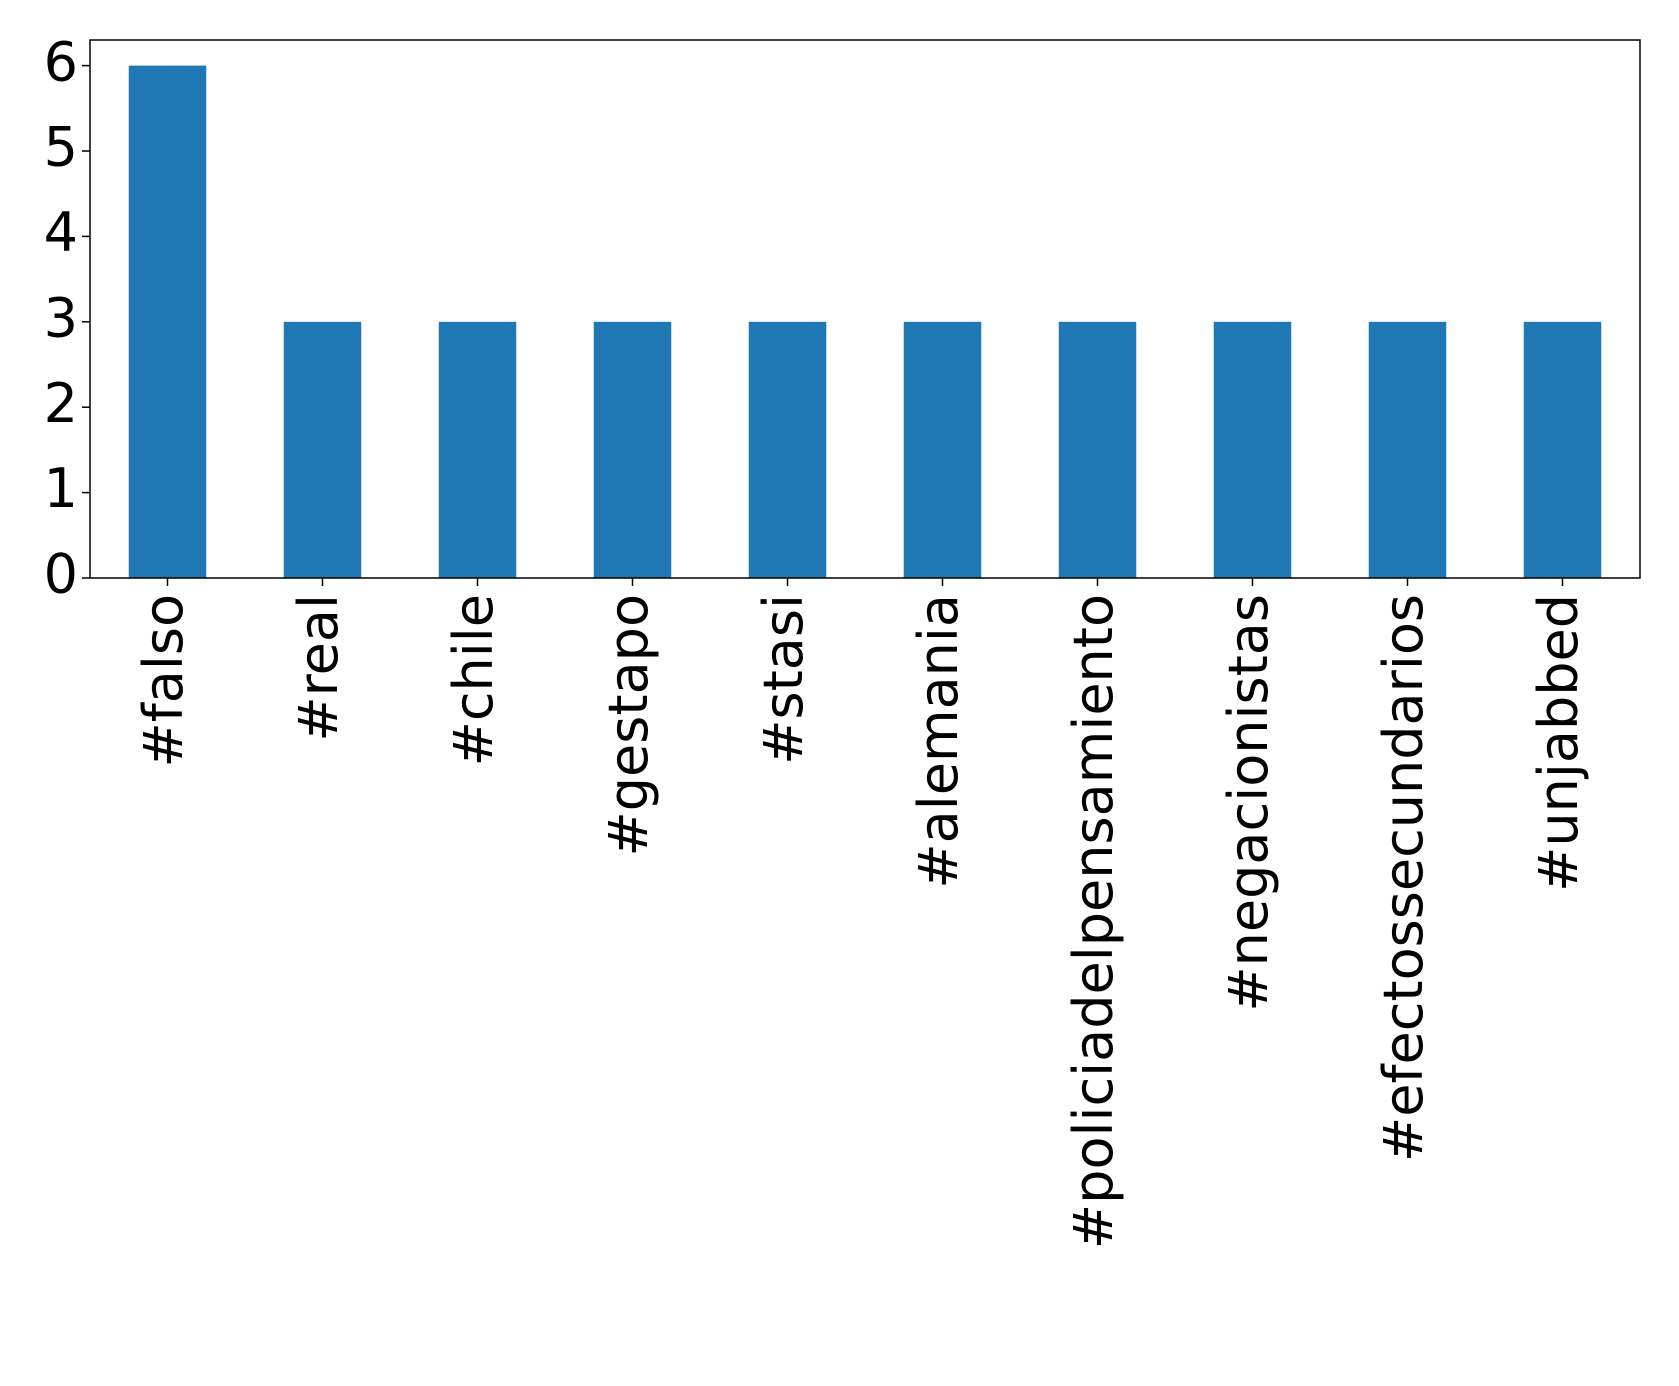 The height and width of the screenshot is (1386, 1679). Describe the element at coordinates (61, 232) in the screenshot. I see `y-tick-label: 4` at that location.